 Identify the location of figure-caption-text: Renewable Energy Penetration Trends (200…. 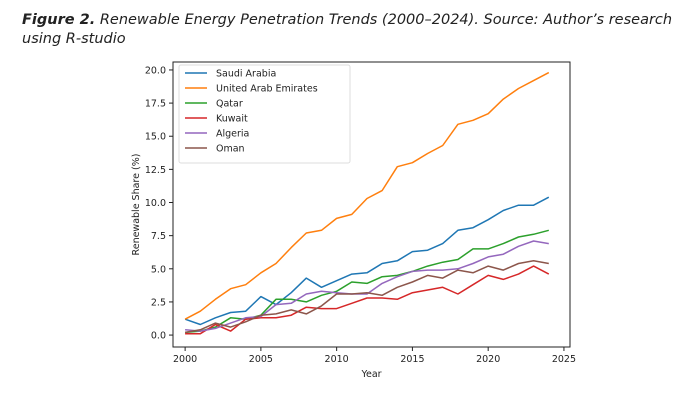
(347, 29).